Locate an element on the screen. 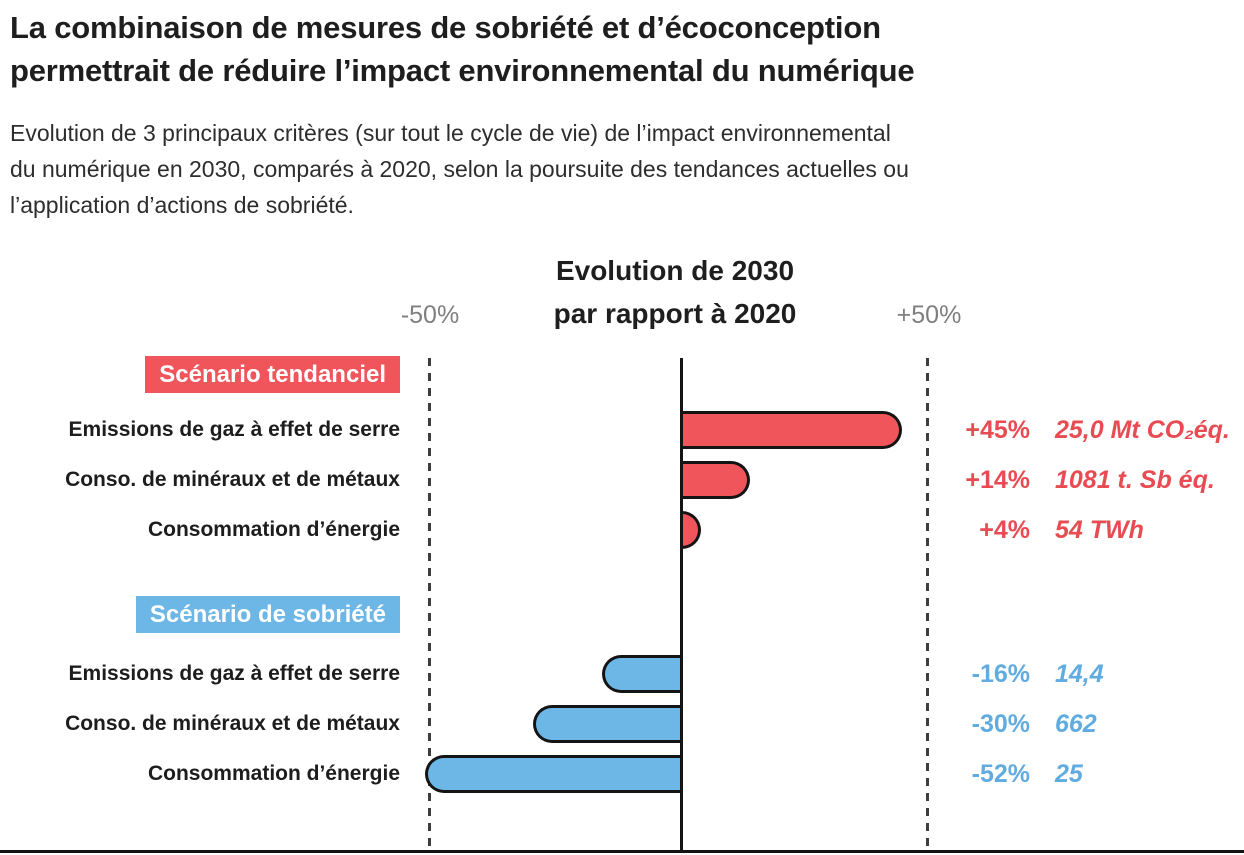 This screenshot has width=1244, height=855. value-unit-label: 1081 t. Sb éq. is located at coordinates (1135, 479).